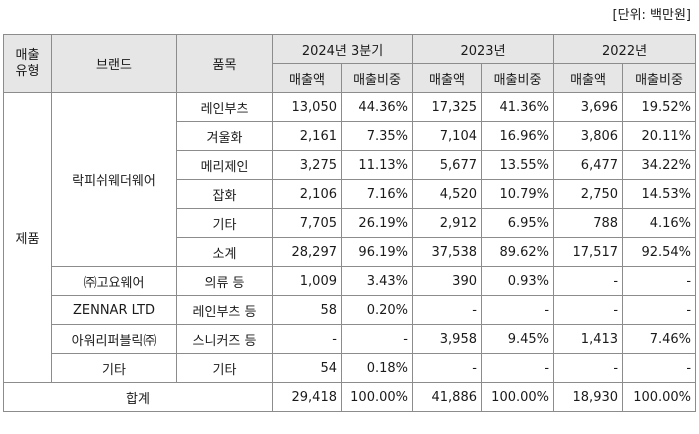 The width and height of the screenshot is (699, 434). Describe the element at coordinates (114, 339) in the screenshot. I see `brand-cell: 아워리퍼블릭㈜` at that location.